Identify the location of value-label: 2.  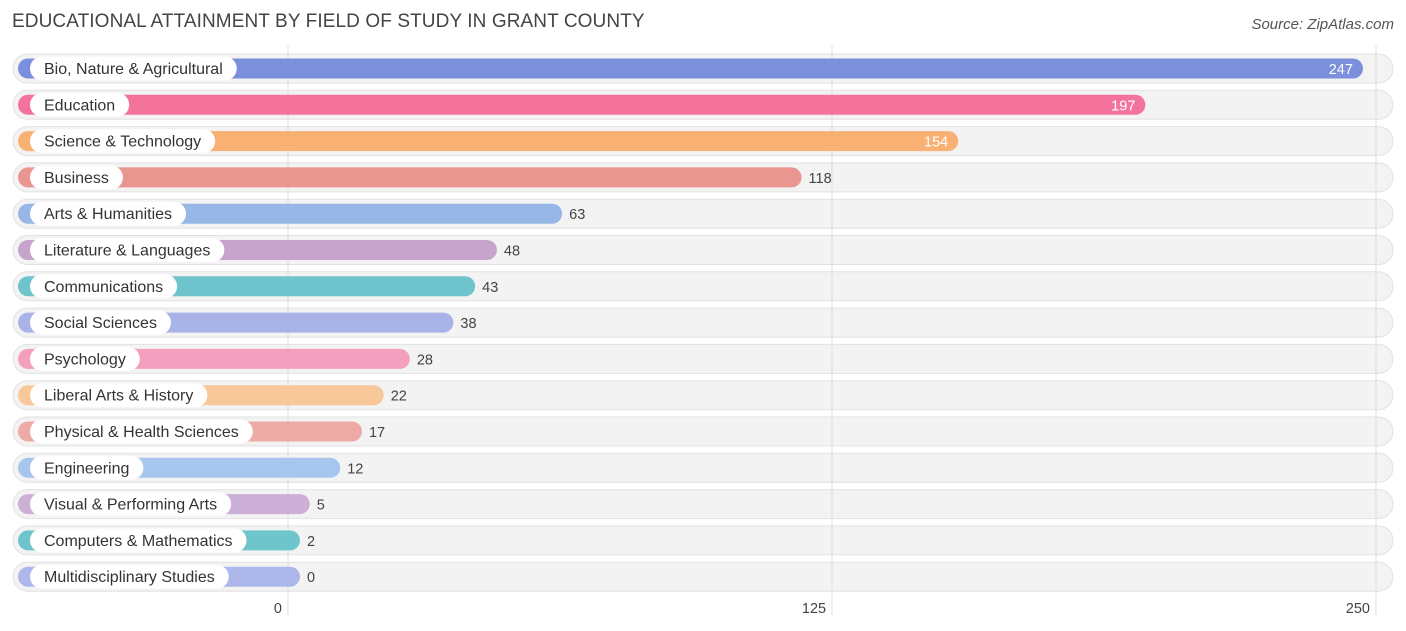
(311, 542).